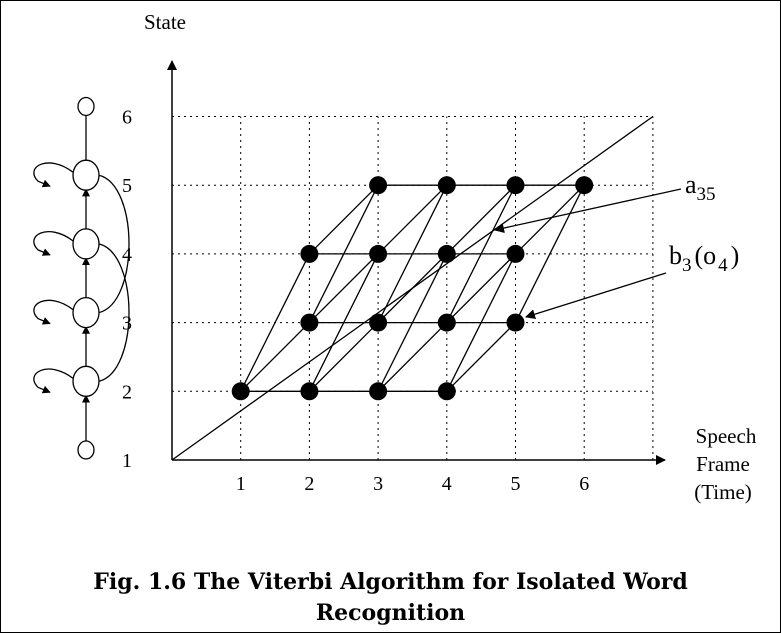  What do you see at coordinates (127, 290) in the screenshot?
I see `y-tick-labels: 1 2 3 4 5 6` at bounding box center [127, 290].